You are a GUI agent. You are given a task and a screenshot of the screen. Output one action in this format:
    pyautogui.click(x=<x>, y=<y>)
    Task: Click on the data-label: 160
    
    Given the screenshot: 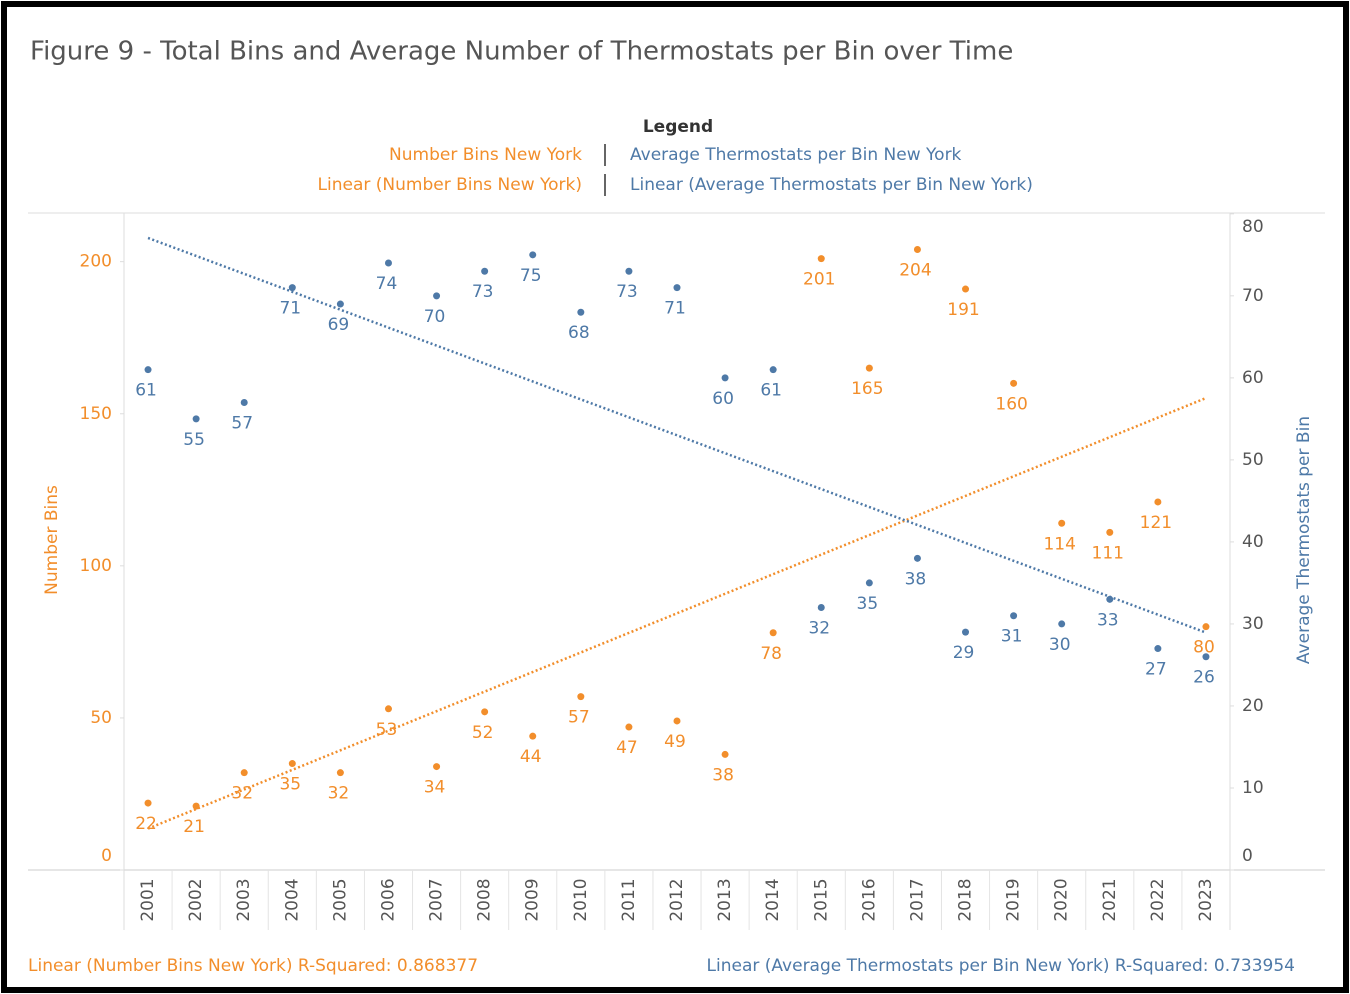 What is the action you would take?
    pyautogui.click(x=1011, y=404)
    